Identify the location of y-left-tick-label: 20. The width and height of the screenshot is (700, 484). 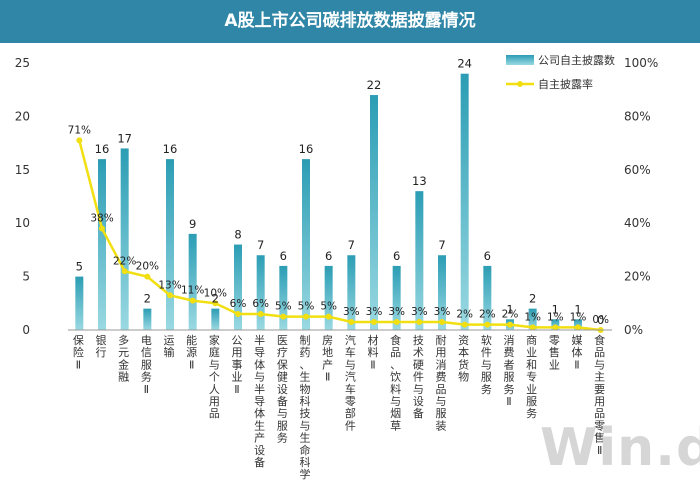
(22, 116).